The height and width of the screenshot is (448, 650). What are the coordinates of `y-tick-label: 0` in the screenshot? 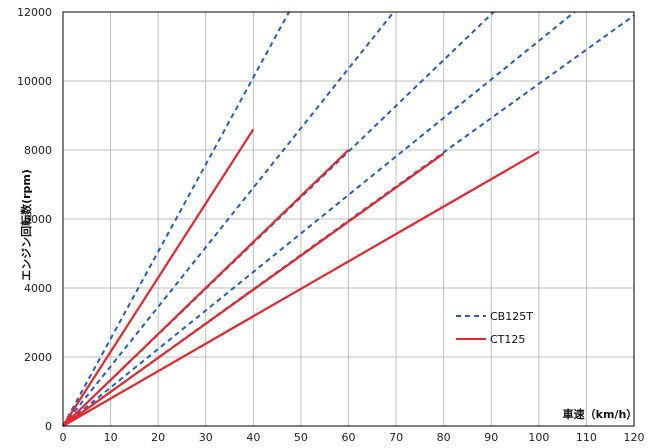 It's located at (48, 426).